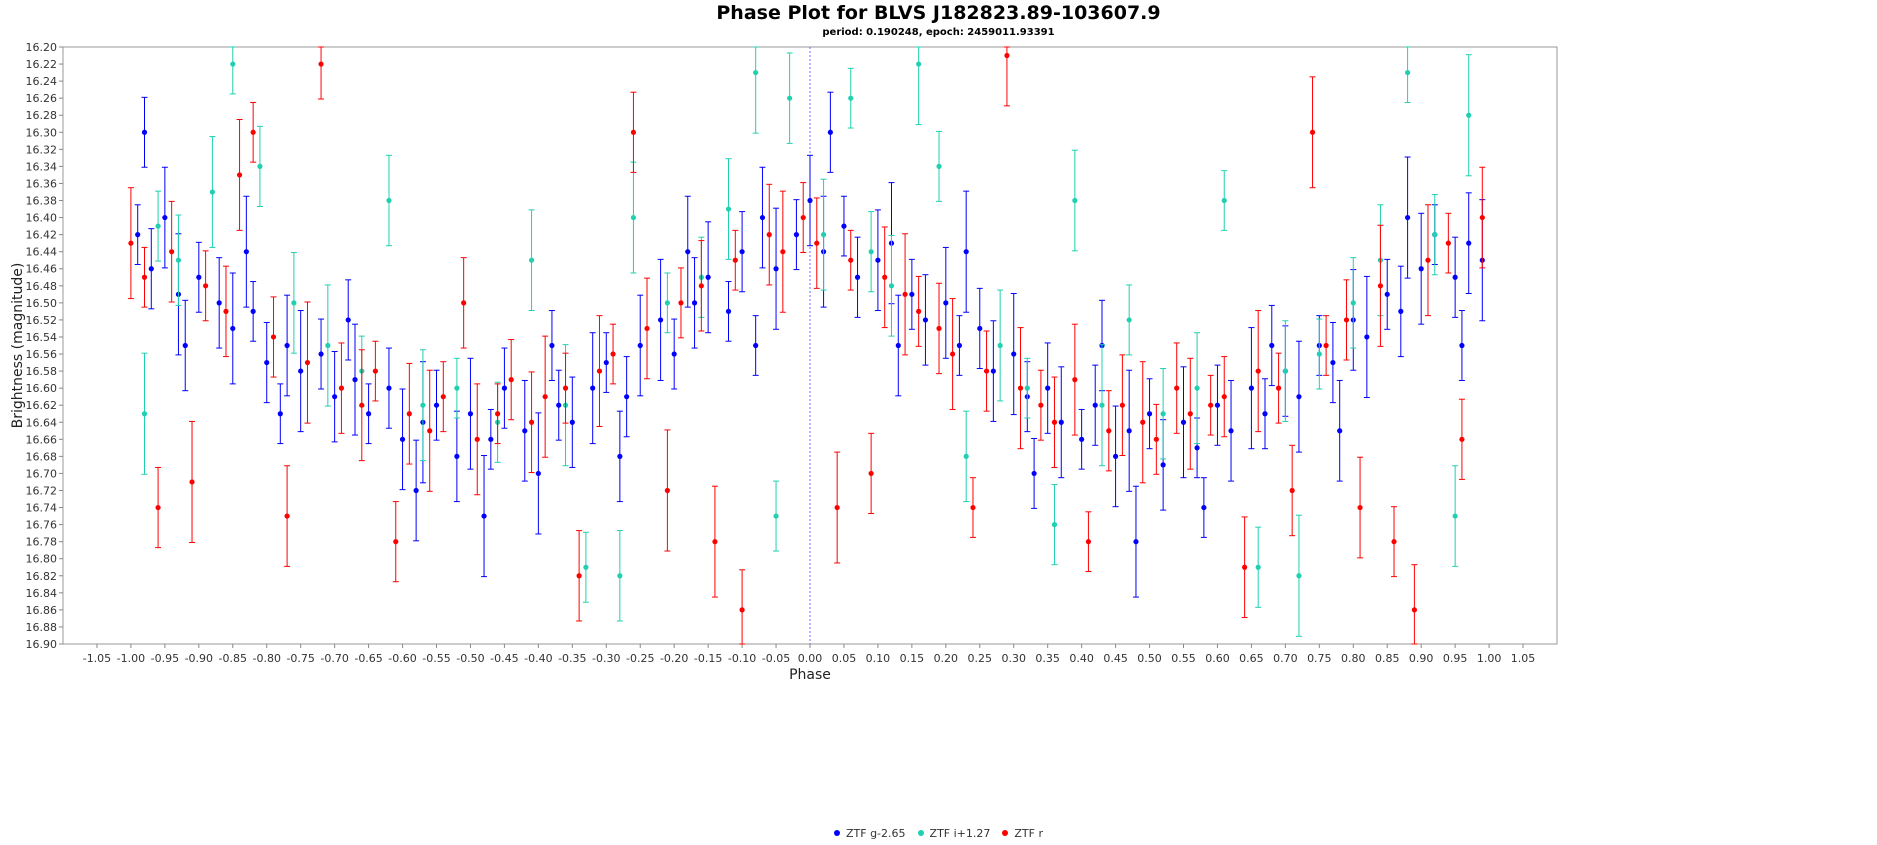 The width and height of the screenshot is (1877, 845). What do you see at coordinates (42, 354) in the screenshot?
I see `y-tick-label: 16.56` at bounding box center [42, 354].